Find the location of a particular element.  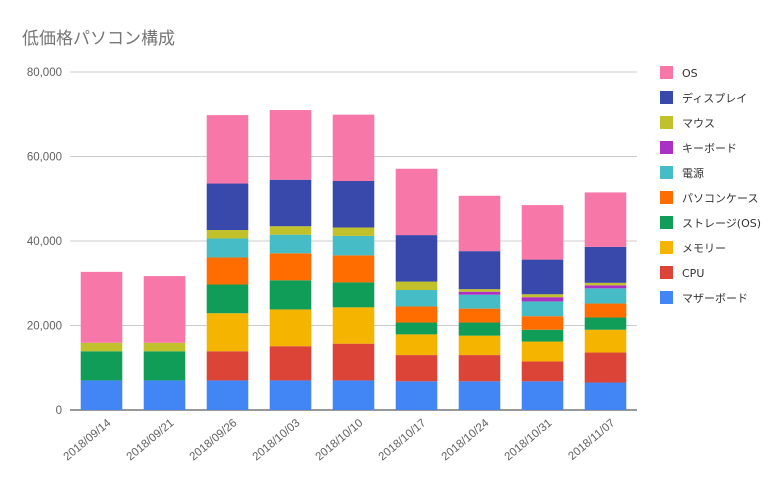

x-tick-label: 2018/10/03 is located at coordinates (277, 440).